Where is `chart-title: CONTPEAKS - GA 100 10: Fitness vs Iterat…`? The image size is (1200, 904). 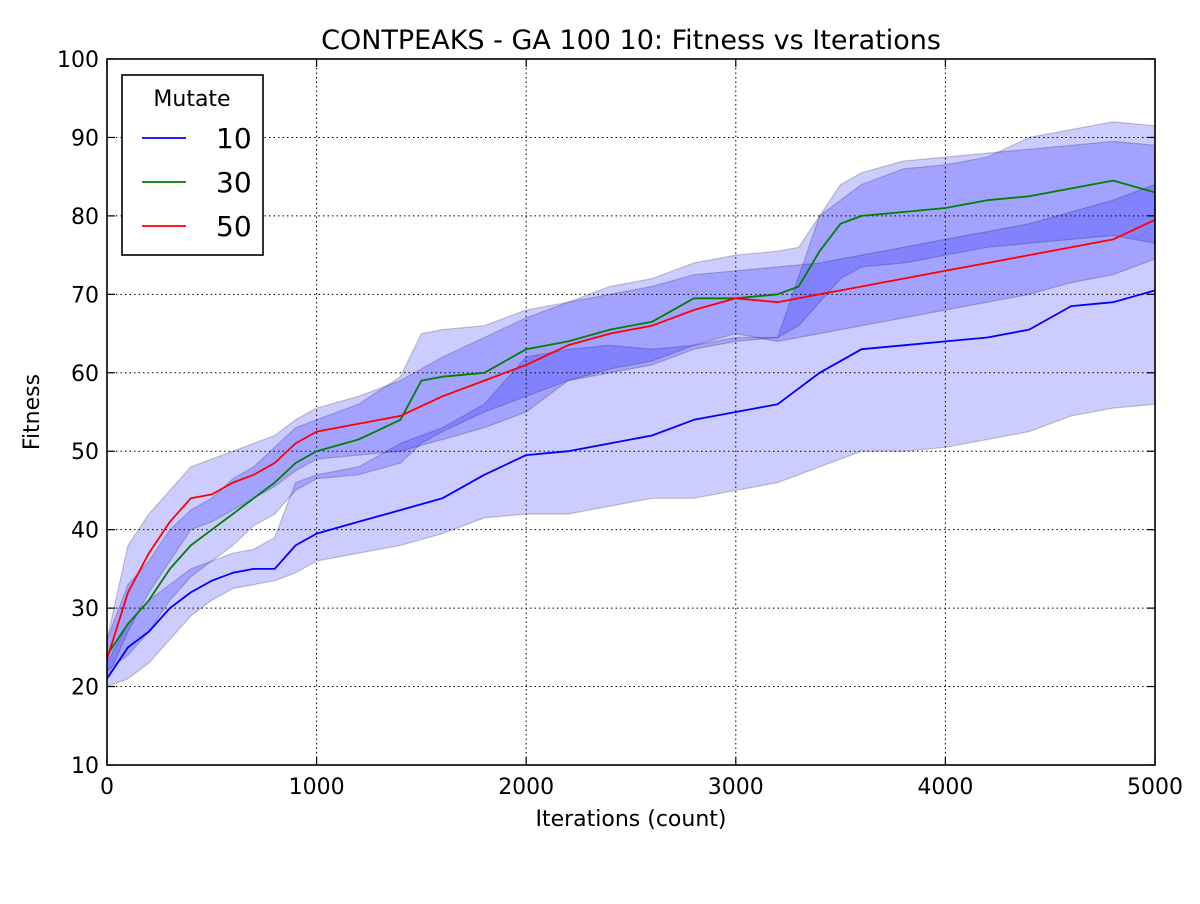 chart-title: CONTPEAKS - GA 100 10: Fitness vs Iterat… is located at coordinates (631, 40).